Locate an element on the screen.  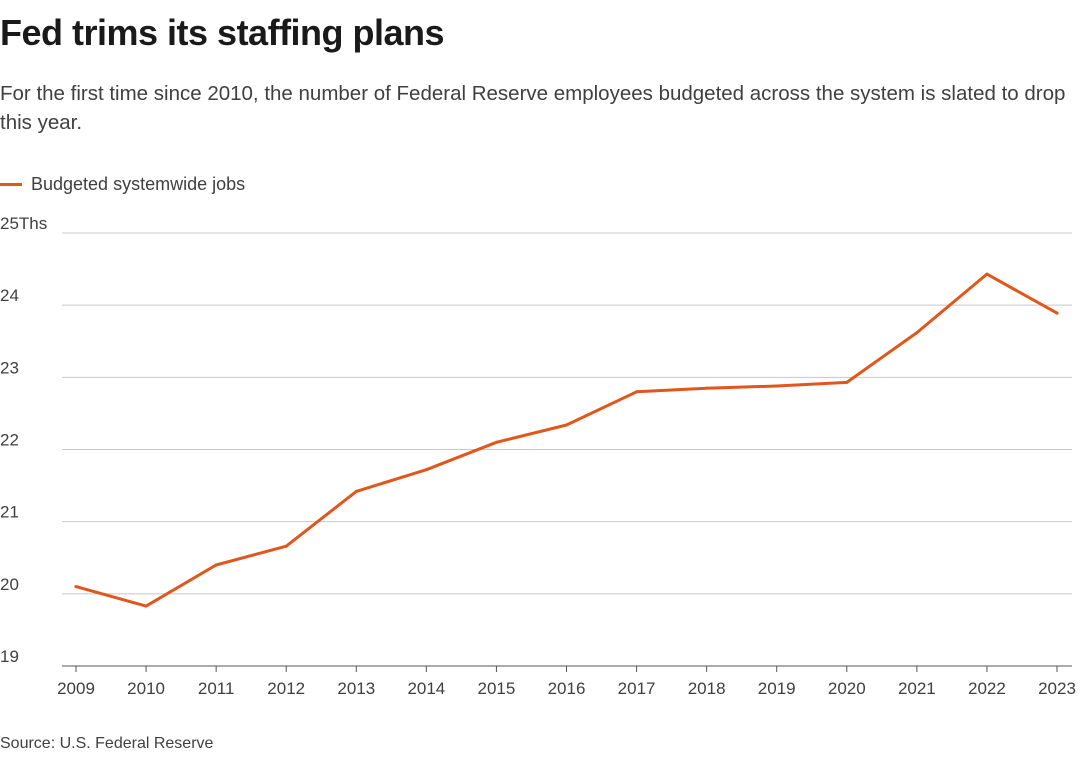
x-tick-label: 2022 is located at coordinates (987, 688).